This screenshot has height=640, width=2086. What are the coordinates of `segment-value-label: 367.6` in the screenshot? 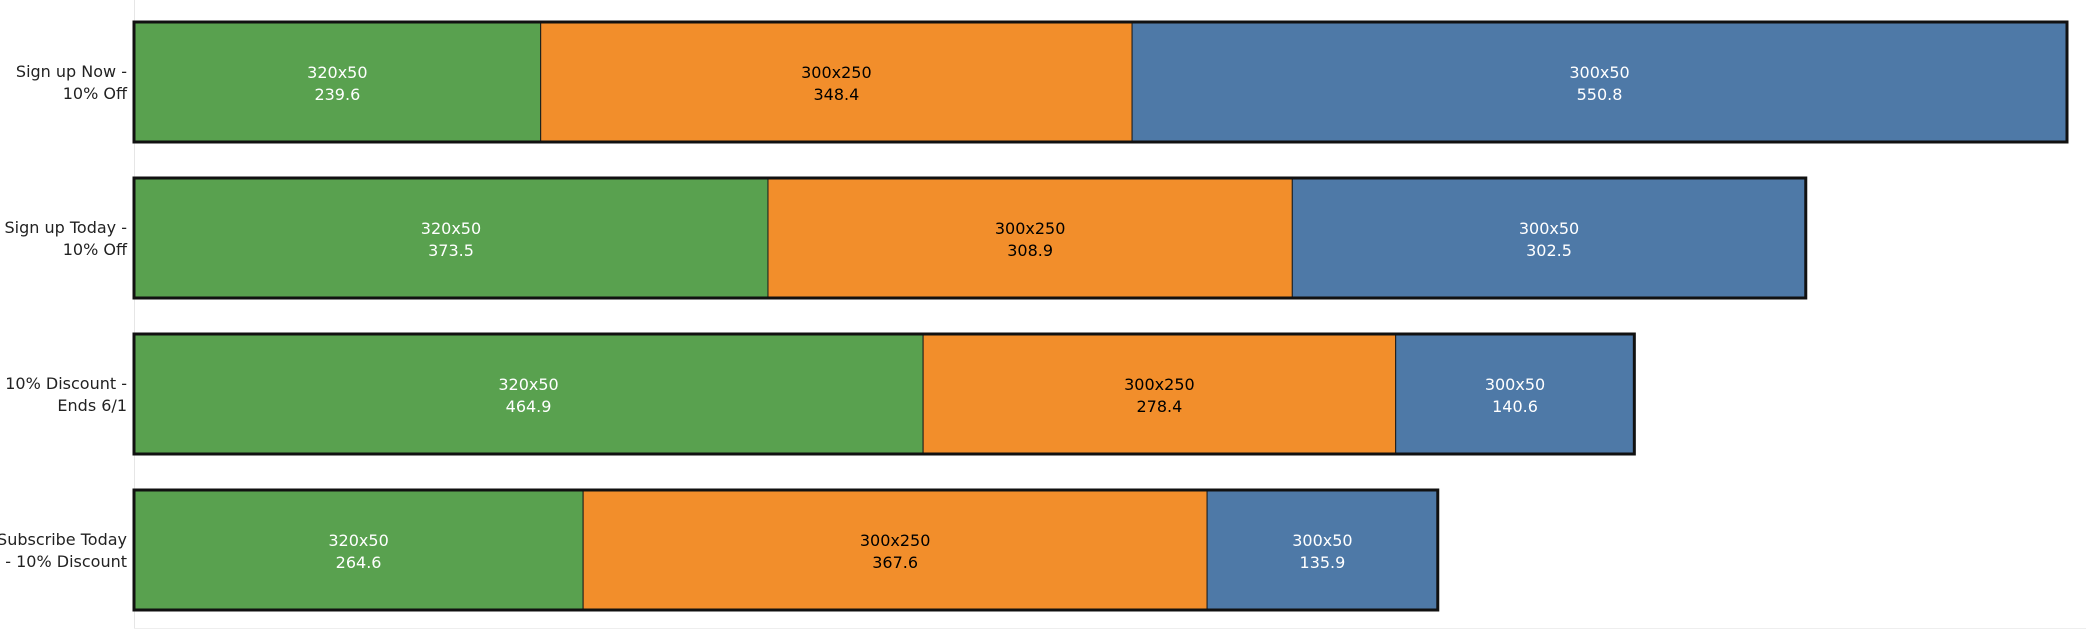 It's located at (895, 562).